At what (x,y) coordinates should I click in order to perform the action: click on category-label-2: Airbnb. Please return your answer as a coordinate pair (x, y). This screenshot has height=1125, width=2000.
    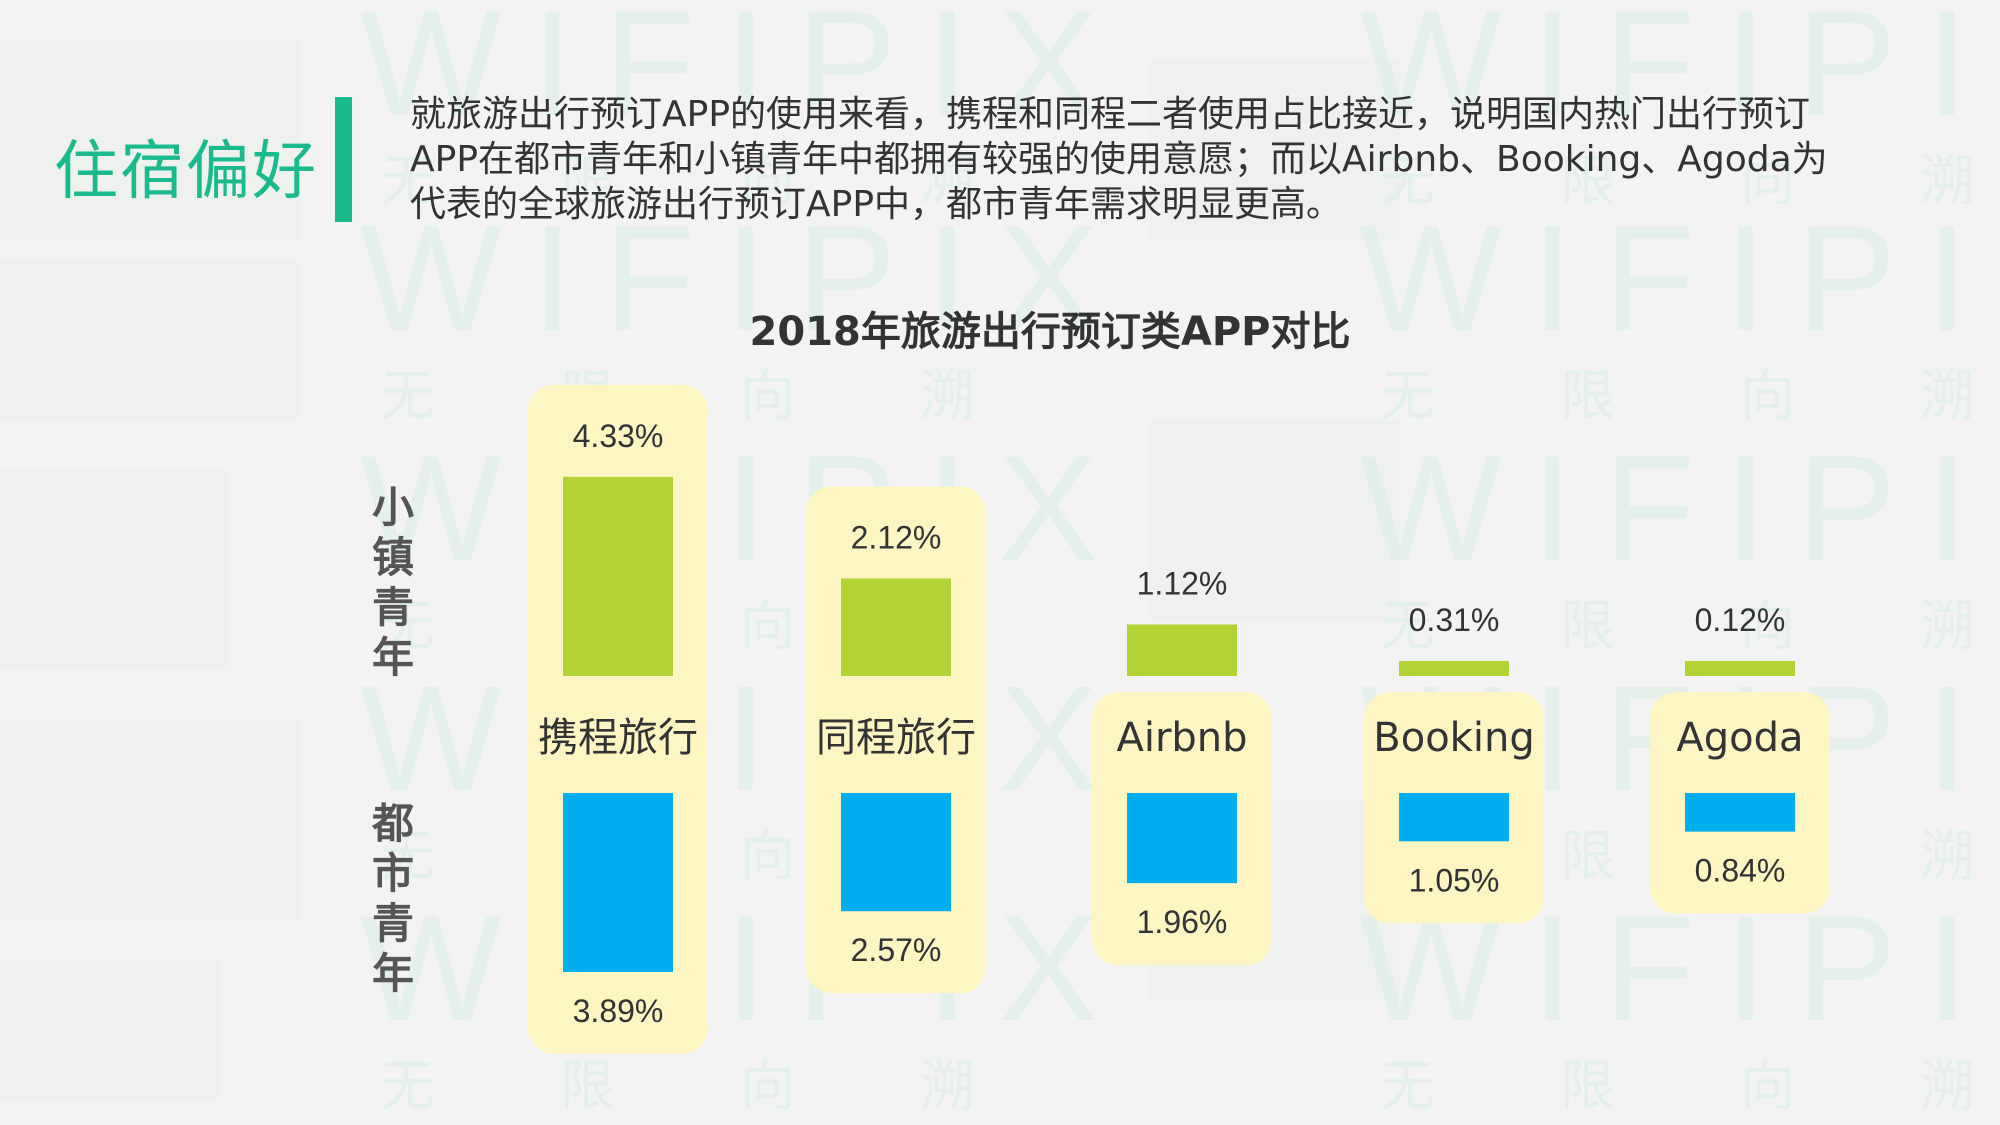
    Looking at the image, I should click on (1181, 738).